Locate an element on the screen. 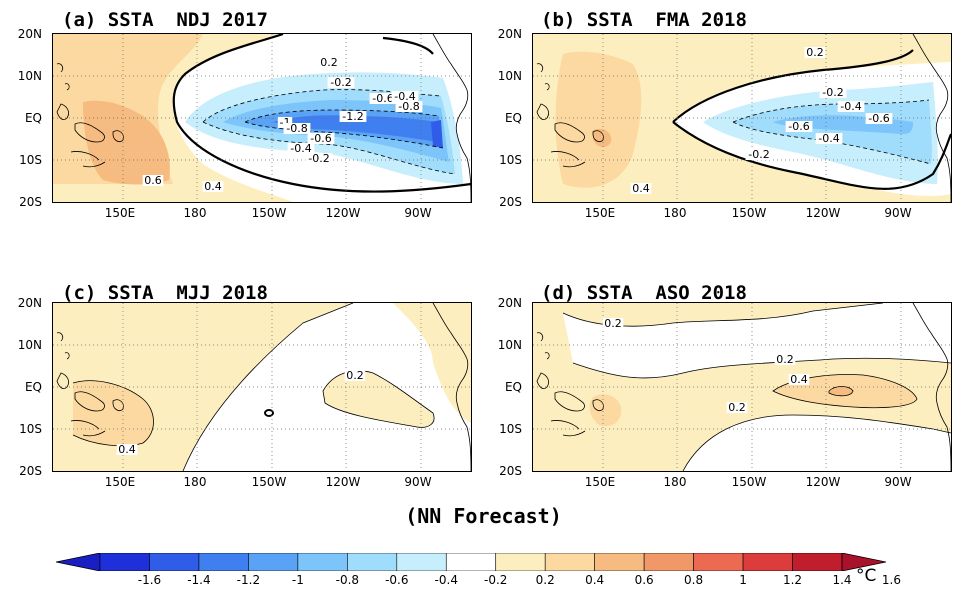  map-canvas: 0.2 0.4 is located at coordinates (262, 387).